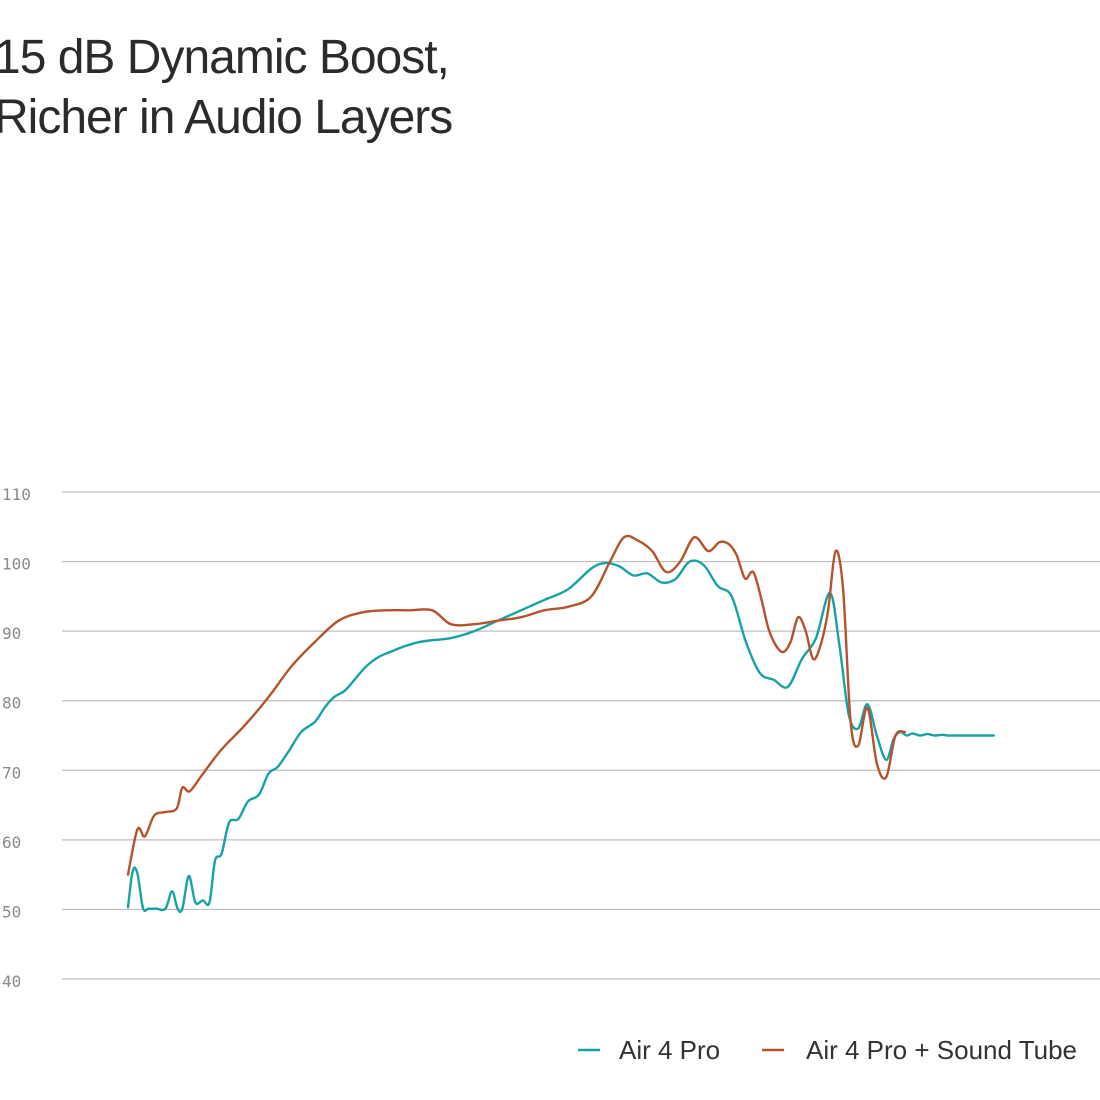 The height and width of the screenshot is (1100, 1100). Describe the element at coordinates (941, 1050) in the screenshot. I see `legend-label-air-4-pro-sound-tube: Air 4 Pro + Sound Tube` at that location.